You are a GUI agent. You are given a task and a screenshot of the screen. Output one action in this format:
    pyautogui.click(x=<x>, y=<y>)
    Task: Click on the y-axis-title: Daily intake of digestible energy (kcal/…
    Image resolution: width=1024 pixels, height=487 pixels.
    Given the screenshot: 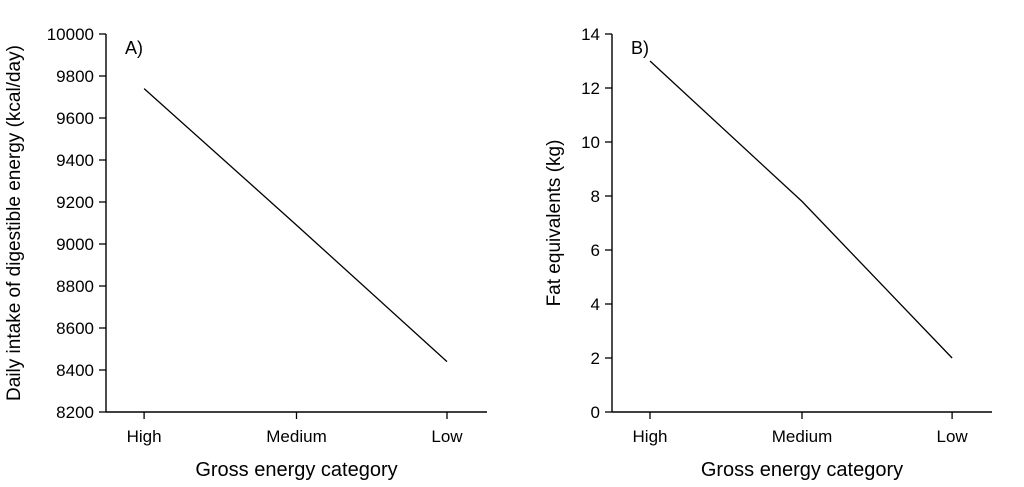 What is the action you would take?
    pyautogui.click(x=14, y=223)
    